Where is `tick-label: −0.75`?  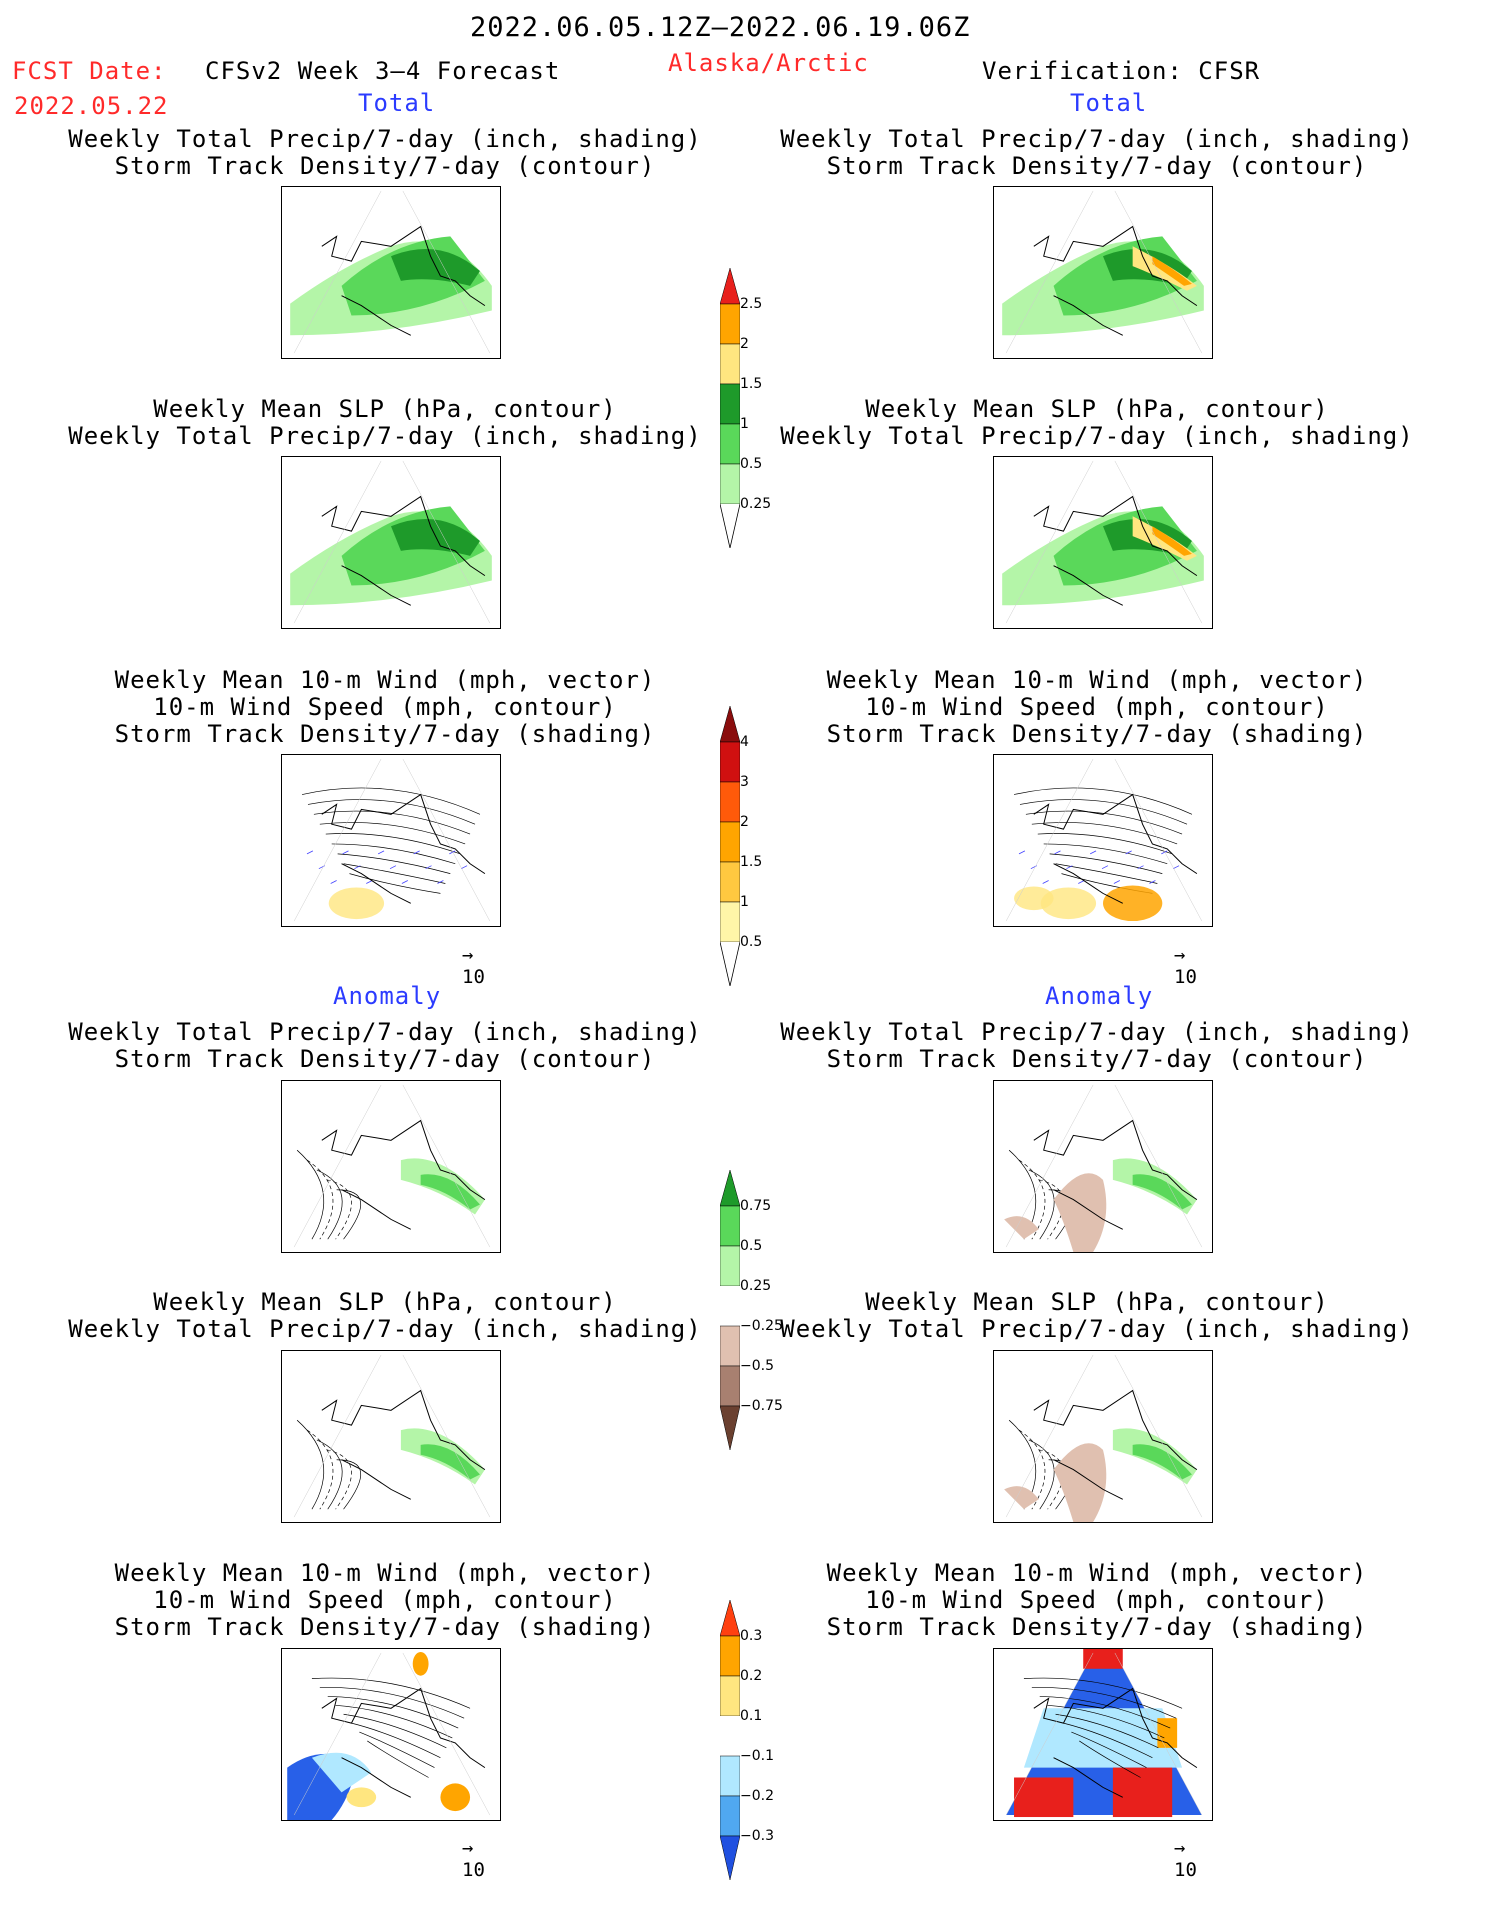
tick-label: −0.75 is located at coordinates (761, 1406).